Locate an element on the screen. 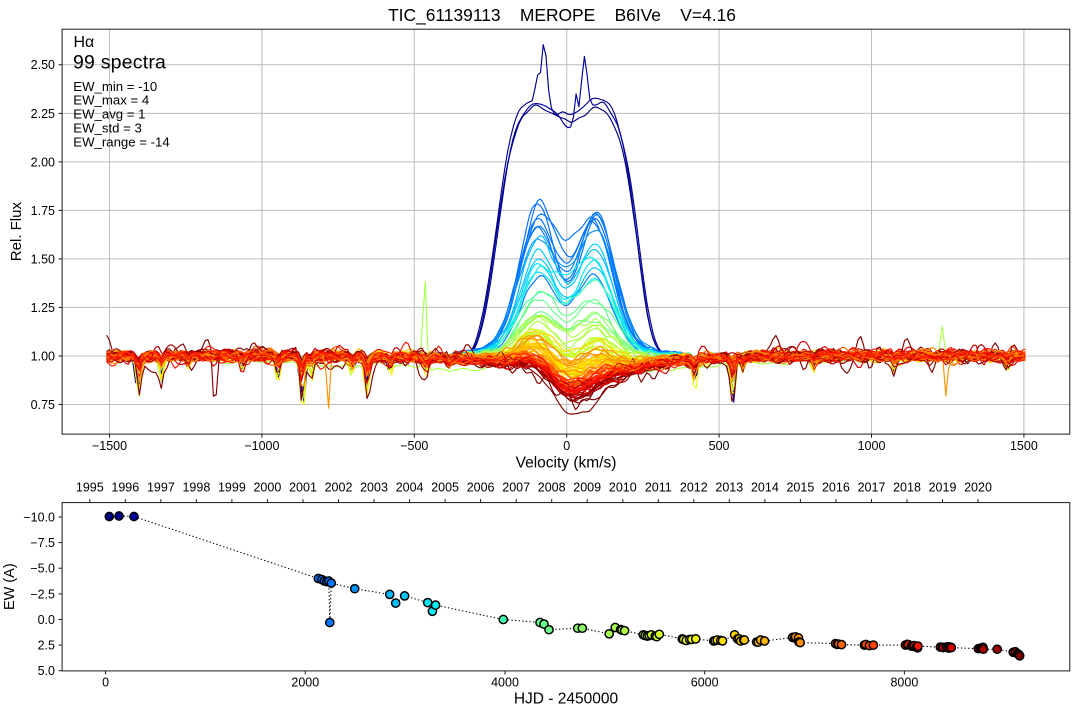  svg-text: Rel. Flux is located at coordinates (16, 232).